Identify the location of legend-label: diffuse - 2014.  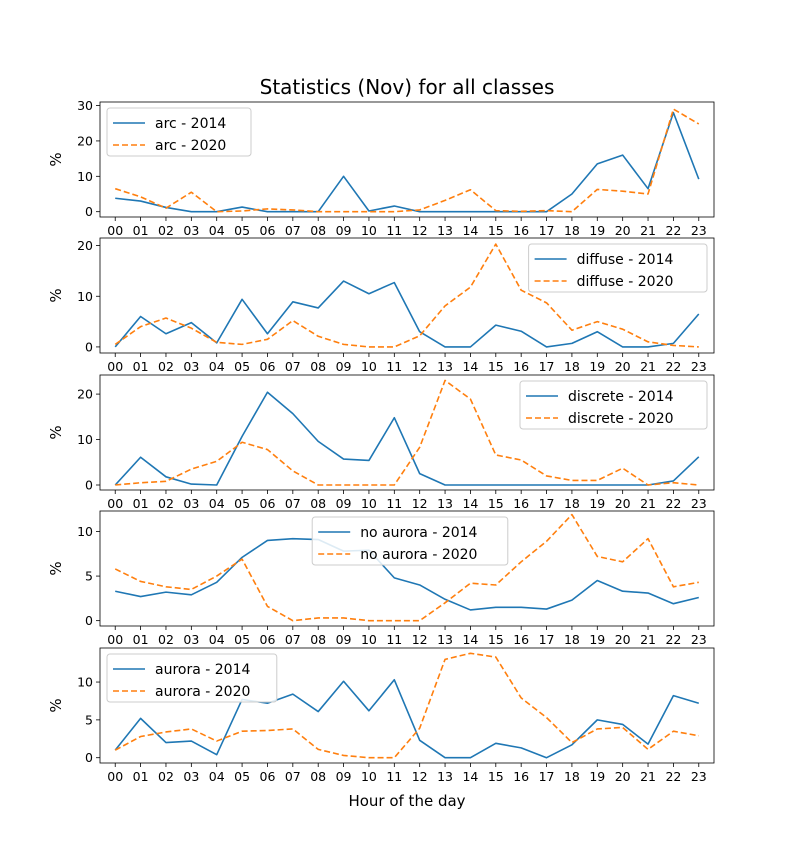
(625, 260).